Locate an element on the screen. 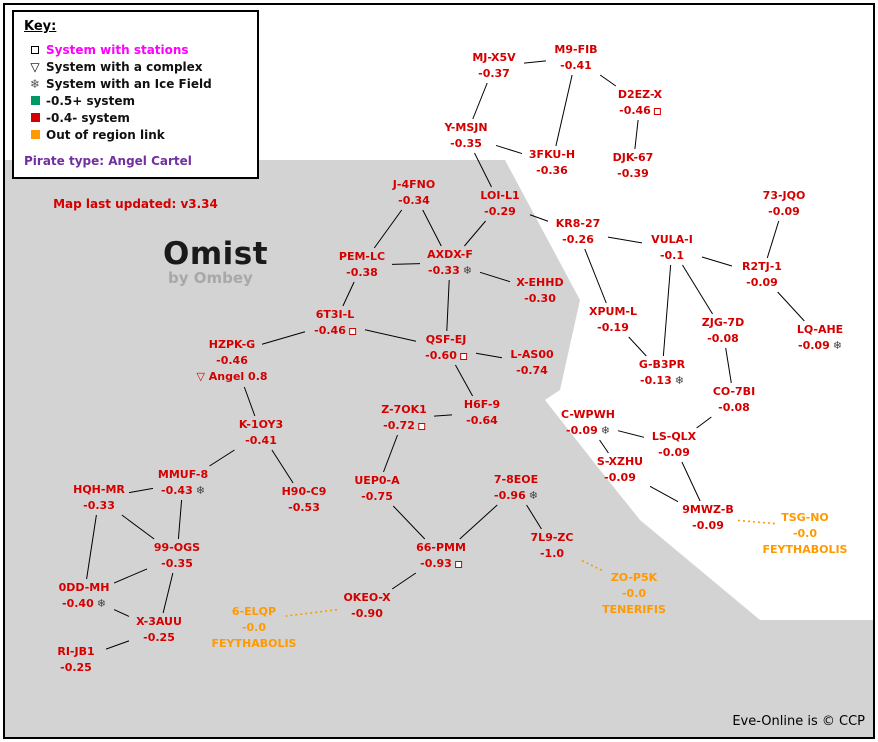 The width and height of the screenshot is (878, 742). region-byline: by Ombey is located at coordinates (210, 278).